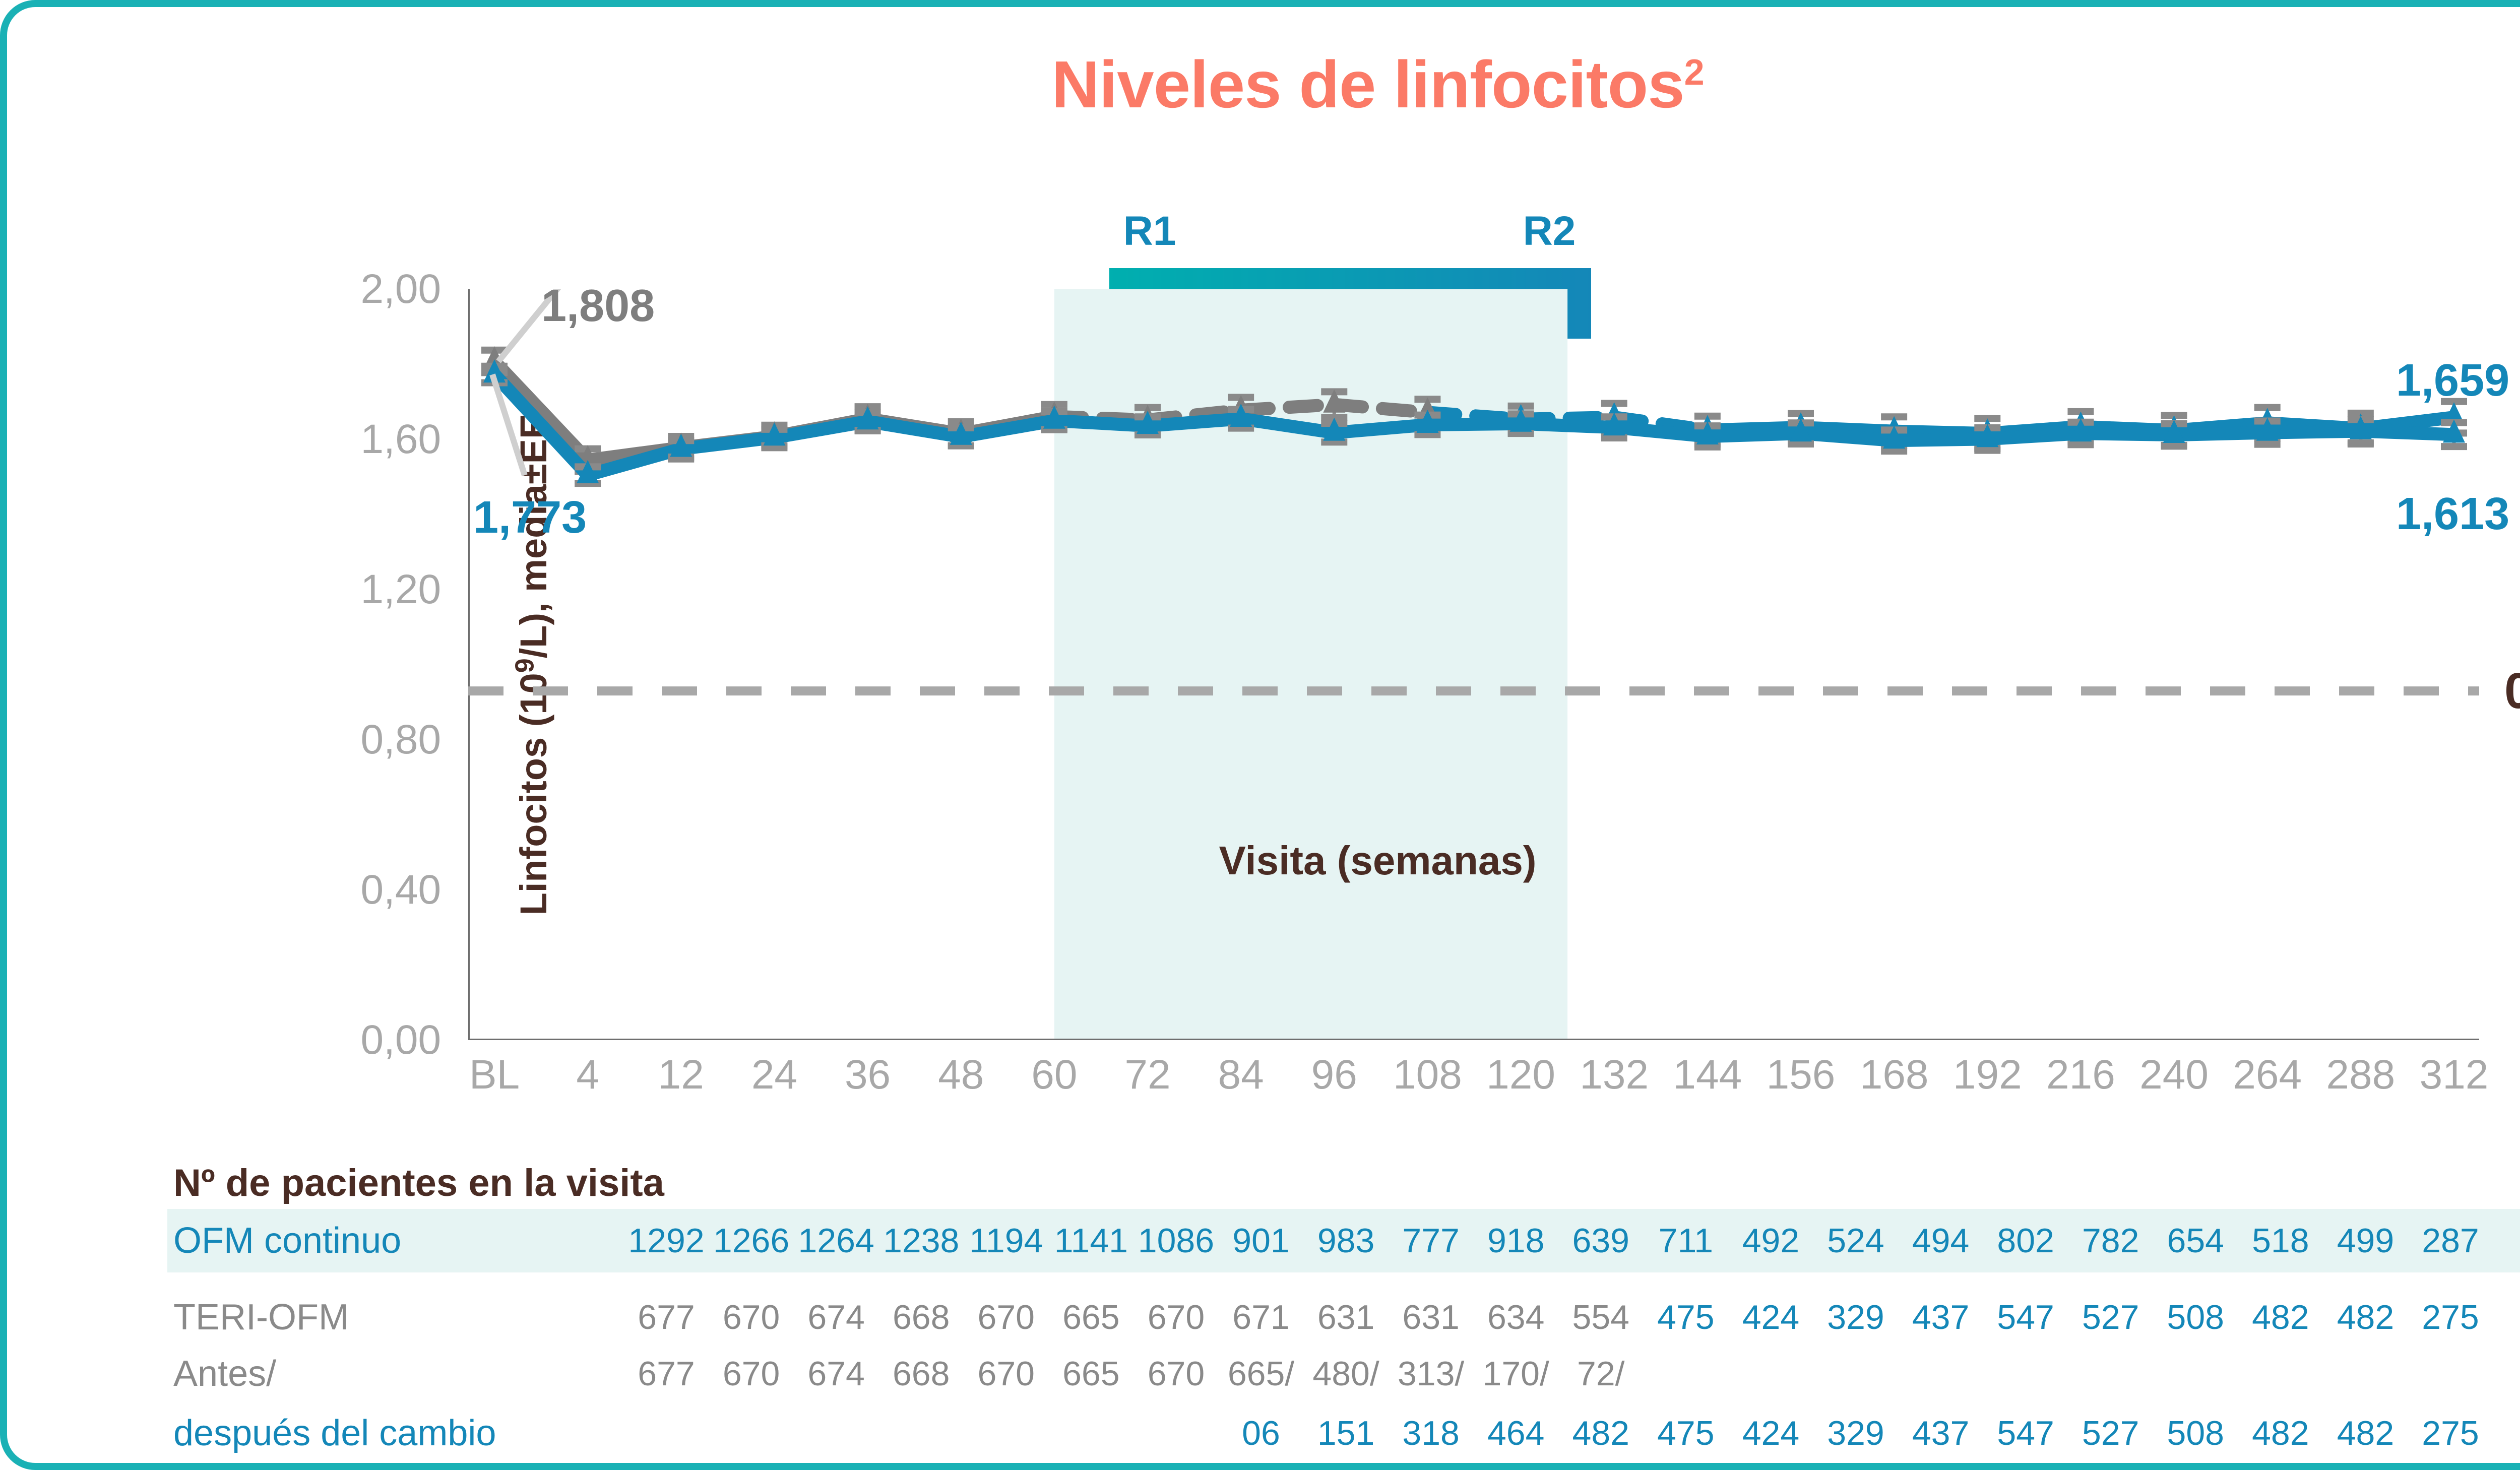 The height and width of the screenshot is (1470, 2520). Describe the element at coordinates (1177, 1241) in the screenshot. I see `table-cell: 1086` at that location.